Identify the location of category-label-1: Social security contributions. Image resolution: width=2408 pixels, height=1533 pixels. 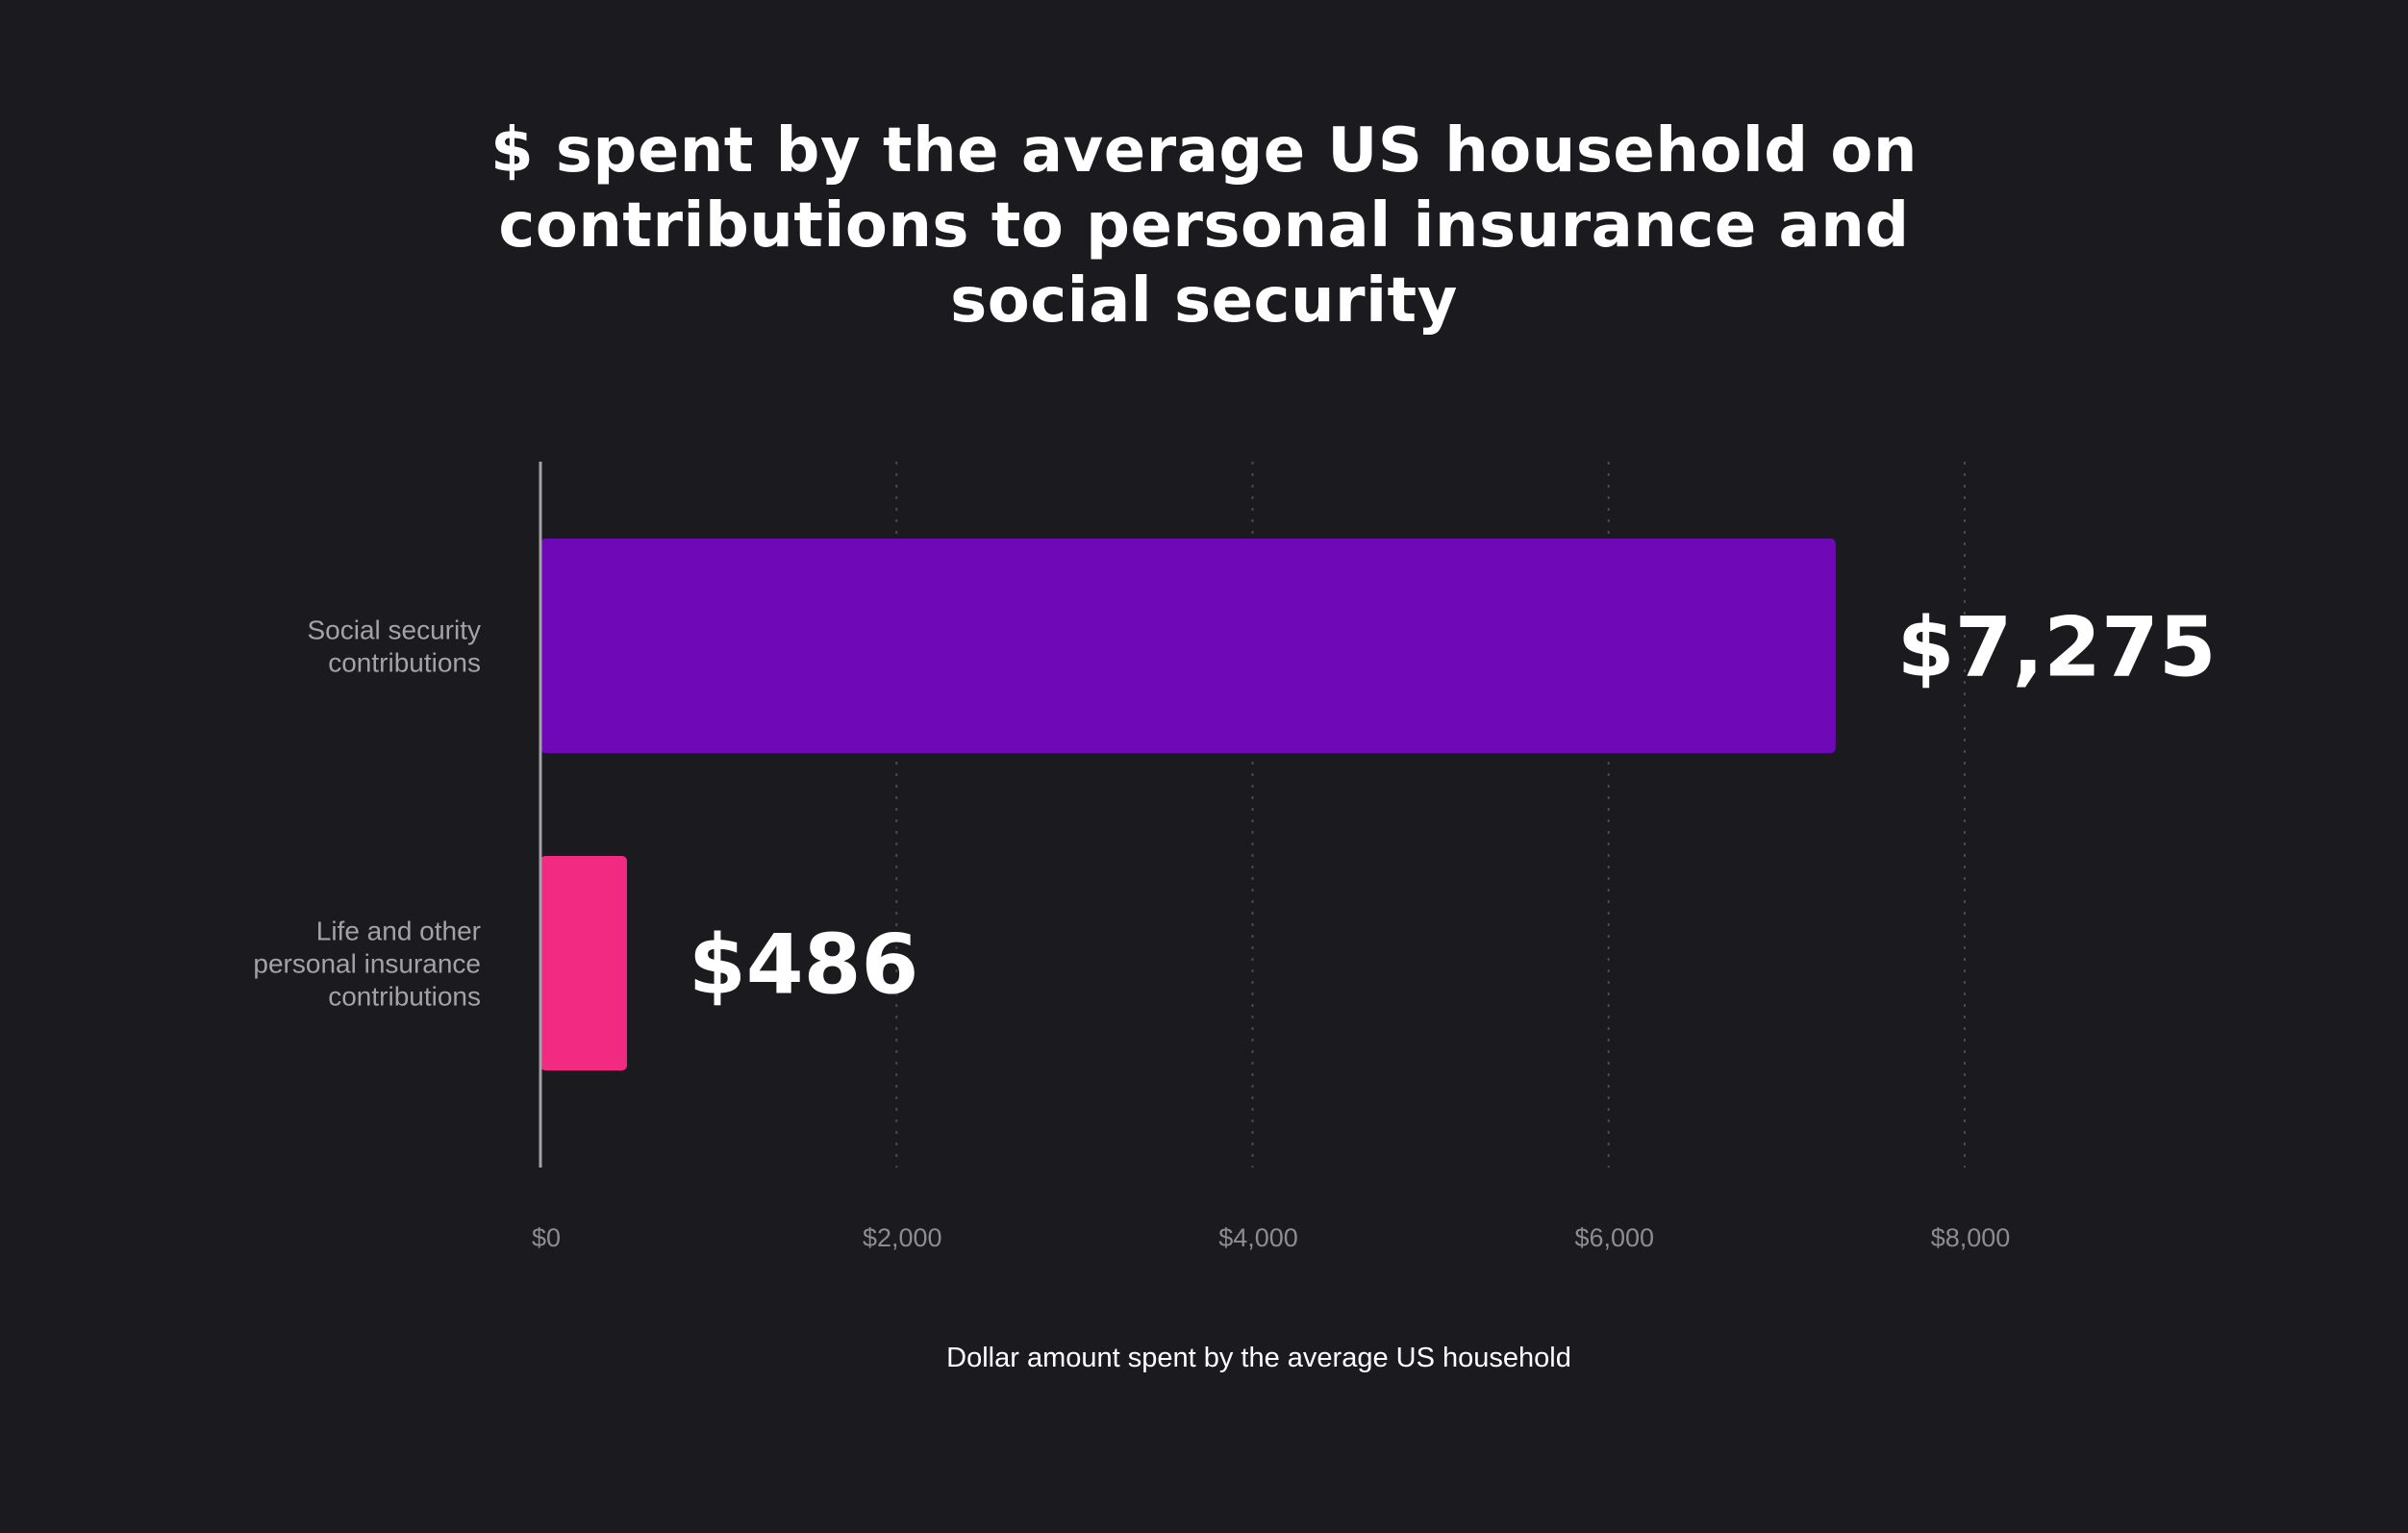
(394, 647).